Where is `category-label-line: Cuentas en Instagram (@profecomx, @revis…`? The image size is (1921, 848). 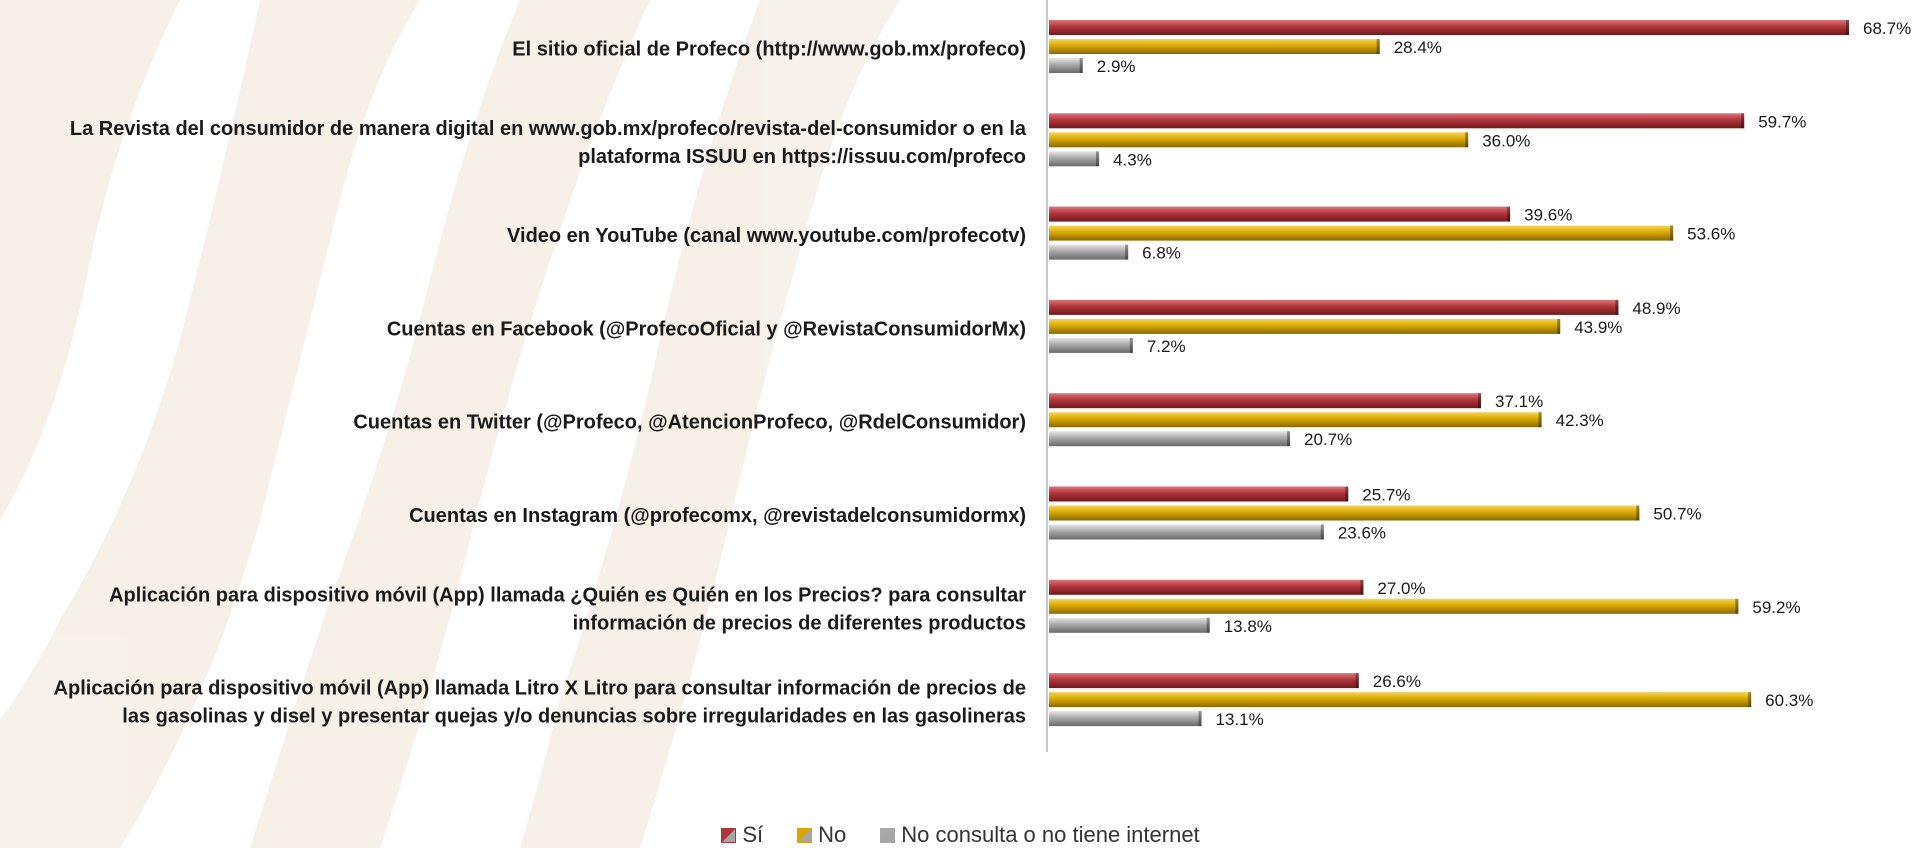
category-label-line: Cuentas en Instagram (@profecomx, @revis… is located at coordinates (717, 516).